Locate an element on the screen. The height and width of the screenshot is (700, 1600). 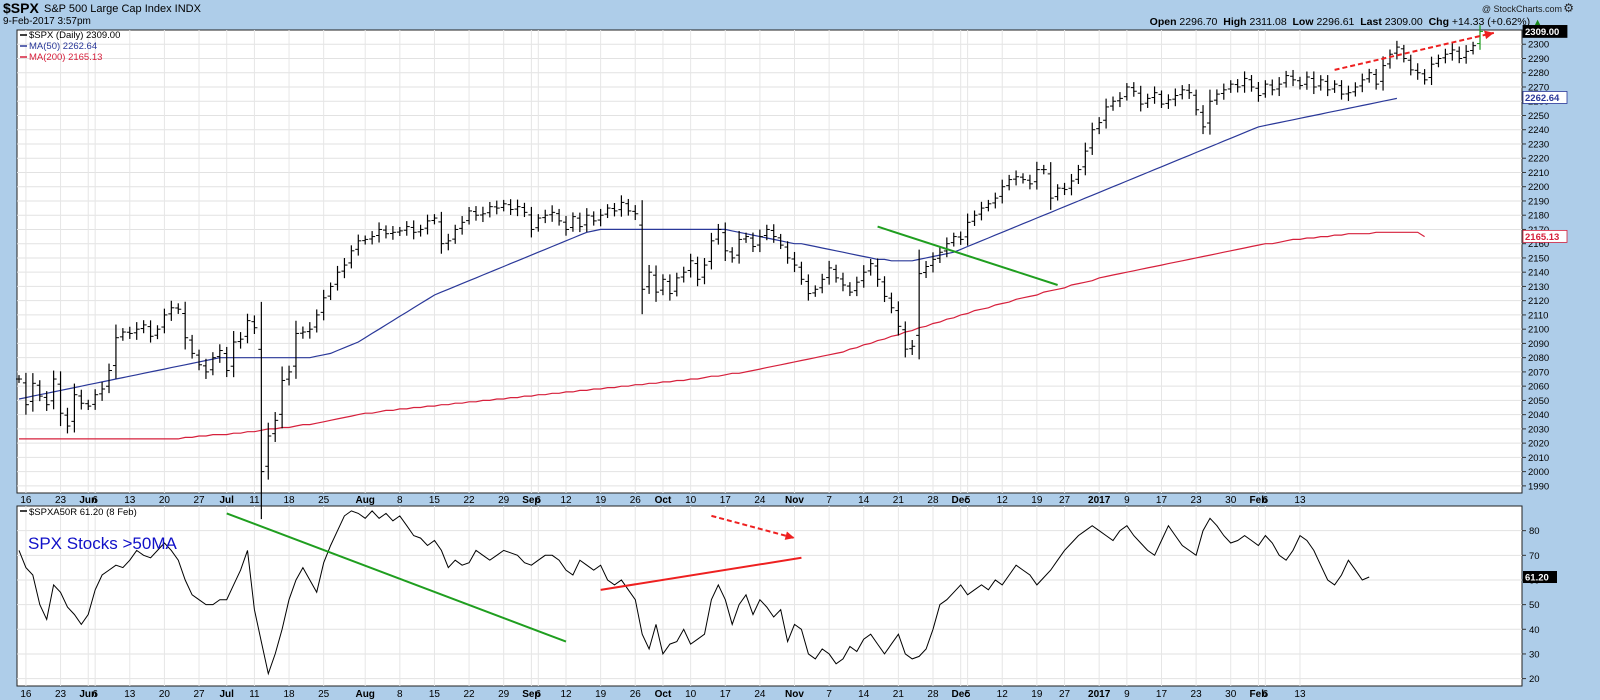
high-value: 2311.08 is located at coordinates (1268, 22).